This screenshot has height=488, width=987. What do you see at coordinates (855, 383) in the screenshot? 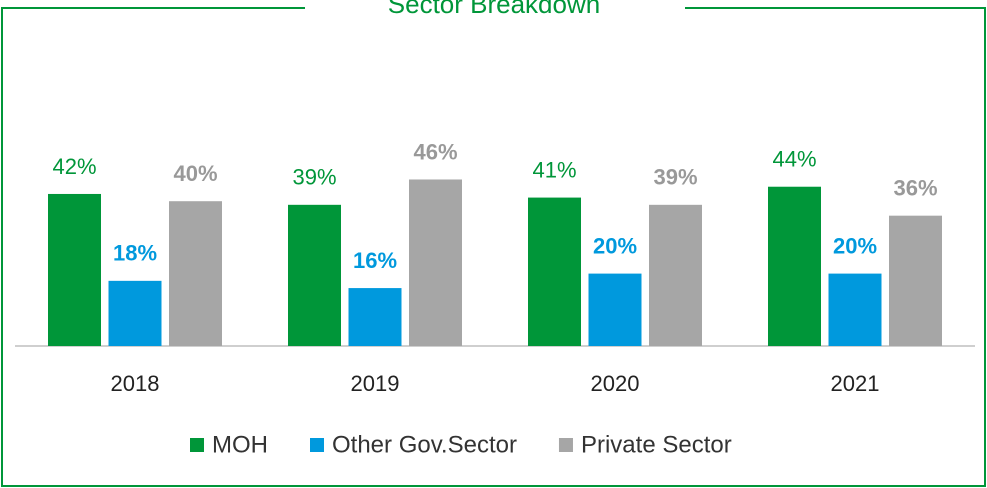
I see `x-tick-label: 2021` at bounding box center [855, 383].